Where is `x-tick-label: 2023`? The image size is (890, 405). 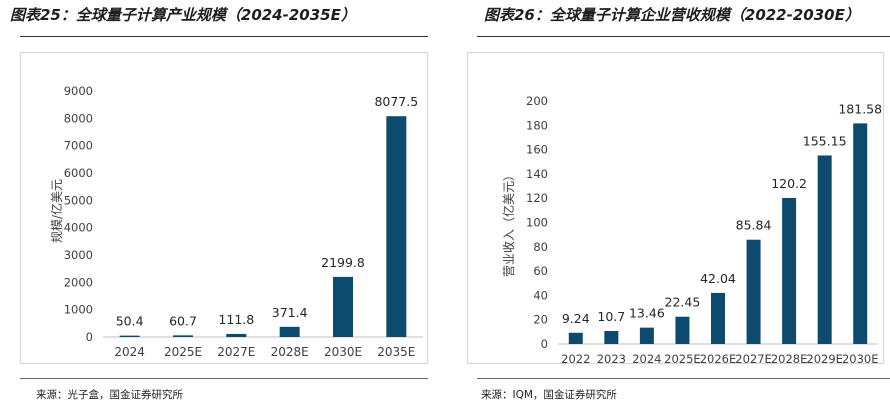 x-tick-label: 2023 is located at coordinates (611, 358).